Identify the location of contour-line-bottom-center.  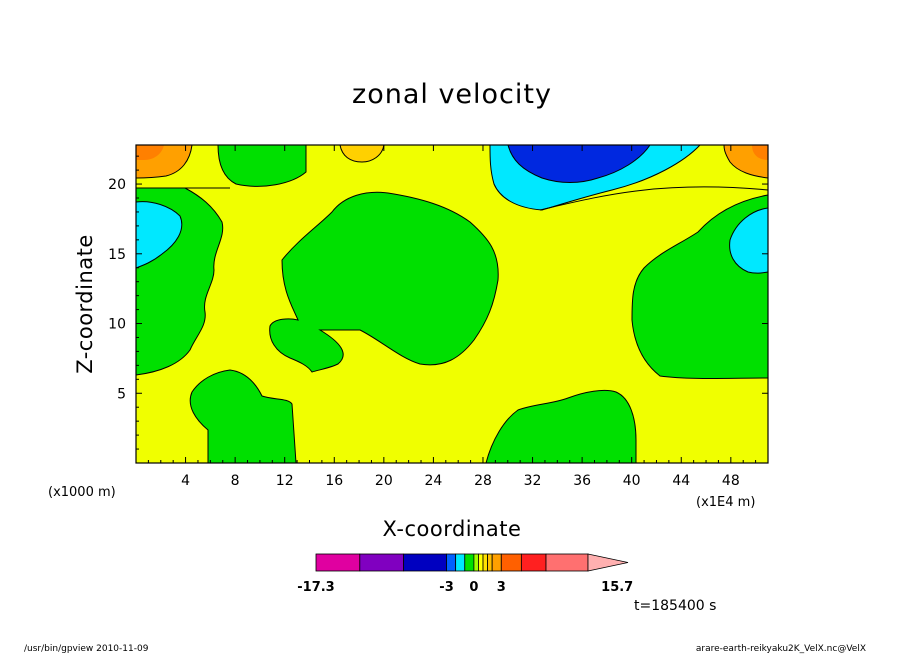
(561, 426).